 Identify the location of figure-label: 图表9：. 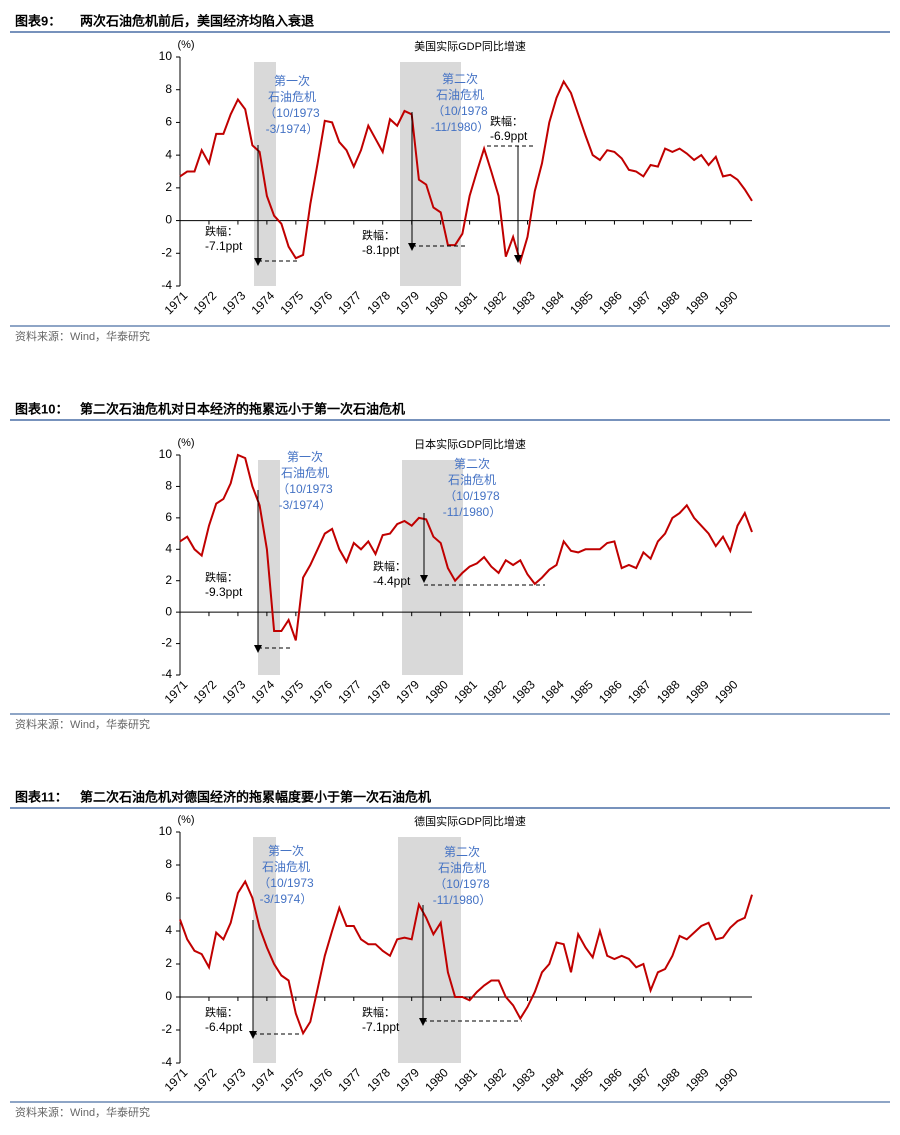
(38, 20).